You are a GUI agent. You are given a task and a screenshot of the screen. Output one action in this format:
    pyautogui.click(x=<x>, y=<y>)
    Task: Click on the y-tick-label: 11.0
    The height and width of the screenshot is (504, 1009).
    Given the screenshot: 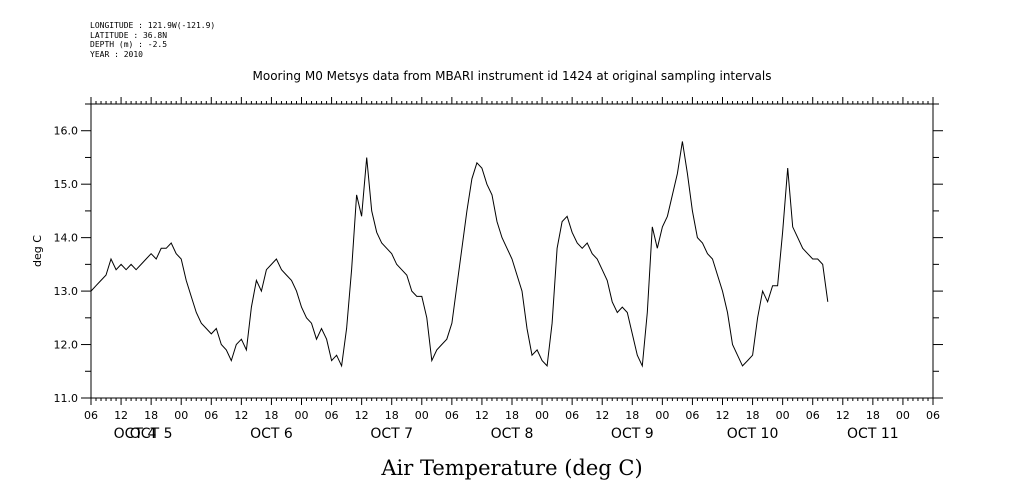 What is the action you would take?
    pyautogui.click(x=66, y=398)
    